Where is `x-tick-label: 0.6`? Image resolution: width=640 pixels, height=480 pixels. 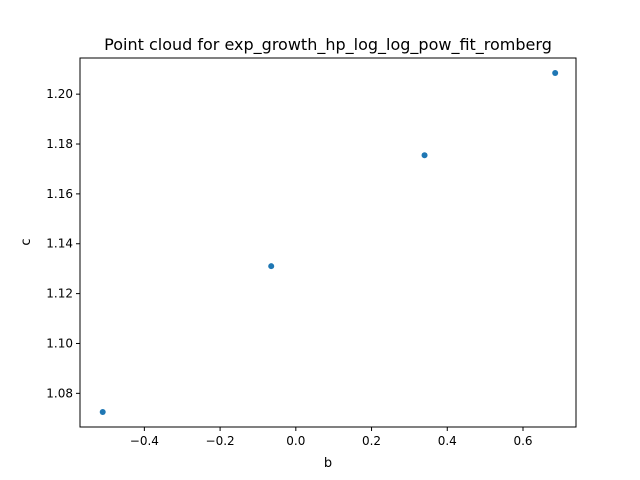
x-tick-label: 0.6 is located at coordinates (522, 441).